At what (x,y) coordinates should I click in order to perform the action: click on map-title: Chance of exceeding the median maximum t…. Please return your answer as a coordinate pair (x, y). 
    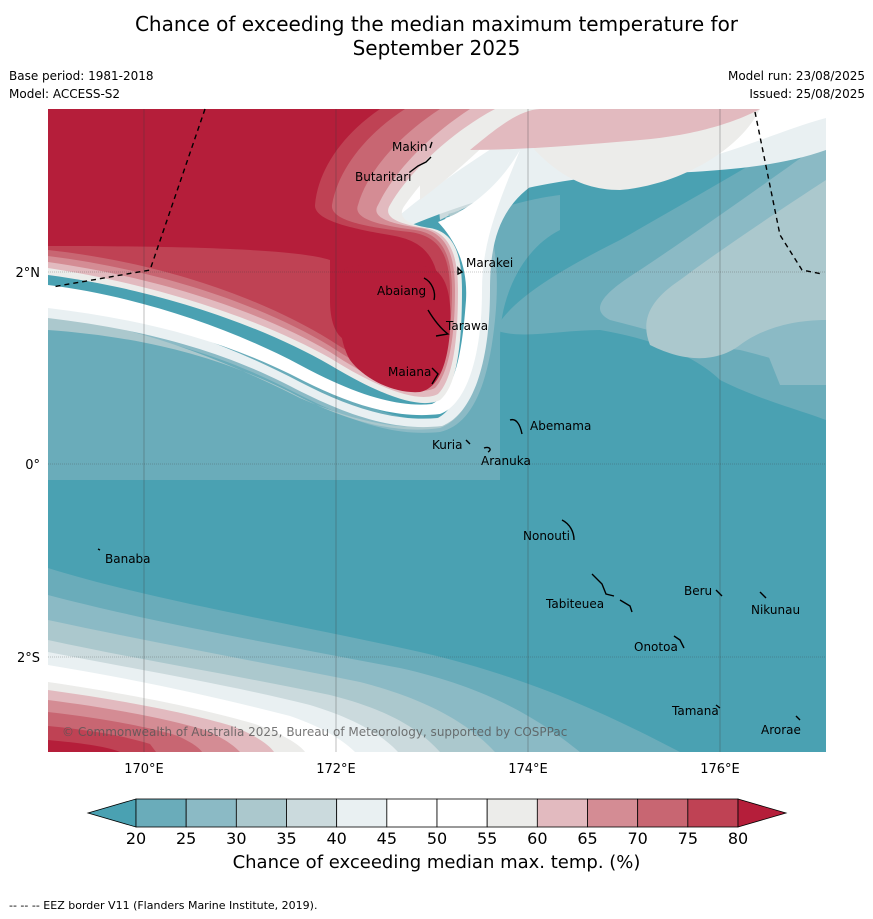
    Looking at the image, I should click on (436, 36).